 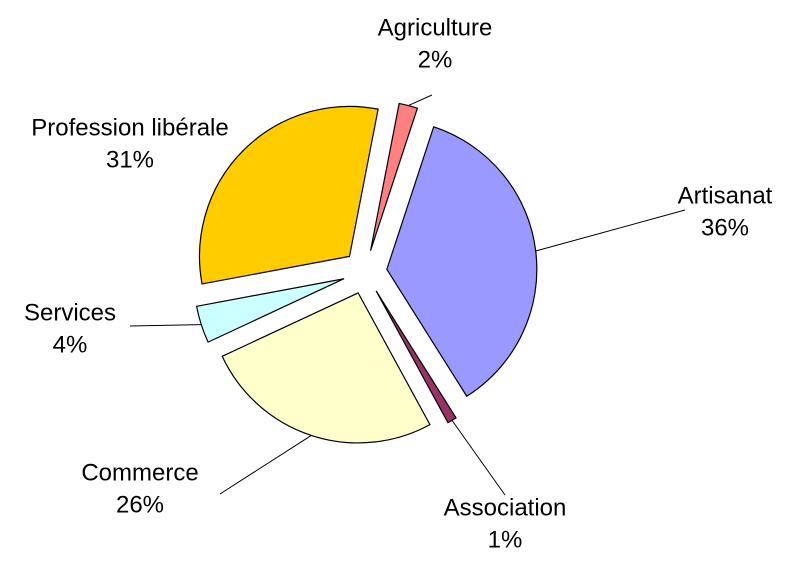 I want to click on slice-label: Agriculture, so click(x=435, y=27).